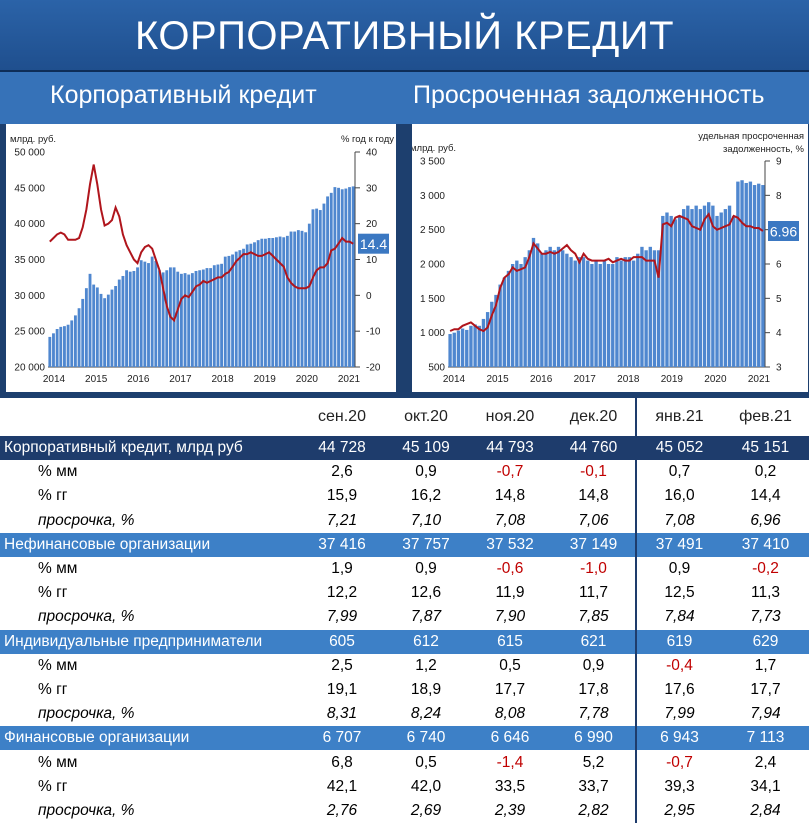 The height and width of the screenshot is (829, 809). Describe the element at coordinates (779, 196) in the screenshot. I see `y-right-tick-label: 8` at that location.